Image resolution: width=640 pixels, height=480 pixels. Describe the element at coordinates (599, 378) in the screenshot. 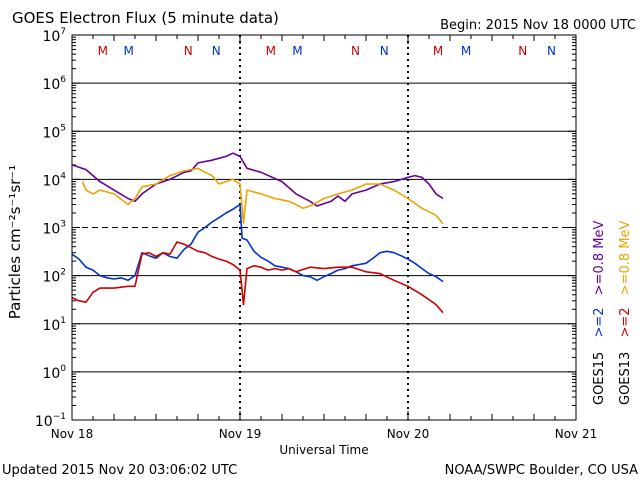

I see `legend-goes15-label: GOES15` at that location.